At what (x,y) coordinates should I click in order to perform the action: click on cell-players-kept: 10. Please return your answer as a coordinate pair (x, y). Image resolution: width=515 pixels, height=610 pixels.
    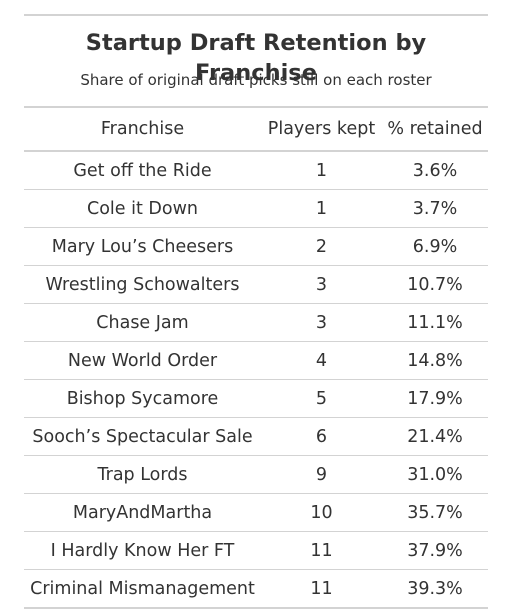
    Looking at the image, I should click on (321, 512).